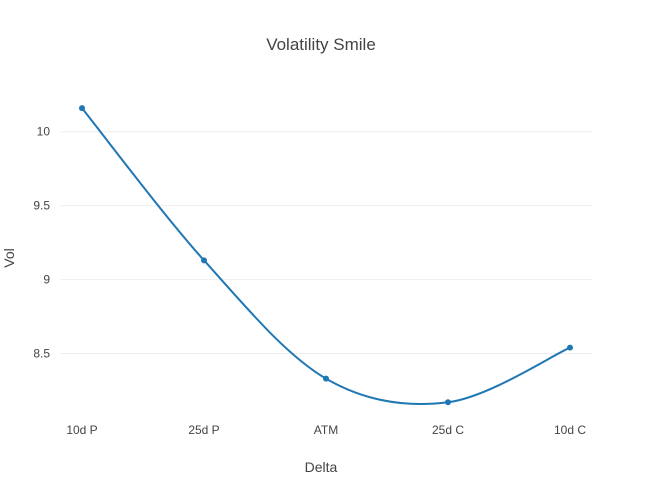 Image resolution: width=672 pixels, height=500 pixels. I want to click on x-tick-label: ATM, so click(326, 430).